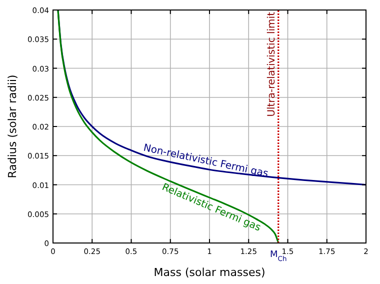 This screenshot has width=380, height=284. Describe the element at coordinates (272, 64) in the screenshot. I see `ref-line-label: Ultra-relativistic limit` at that location.